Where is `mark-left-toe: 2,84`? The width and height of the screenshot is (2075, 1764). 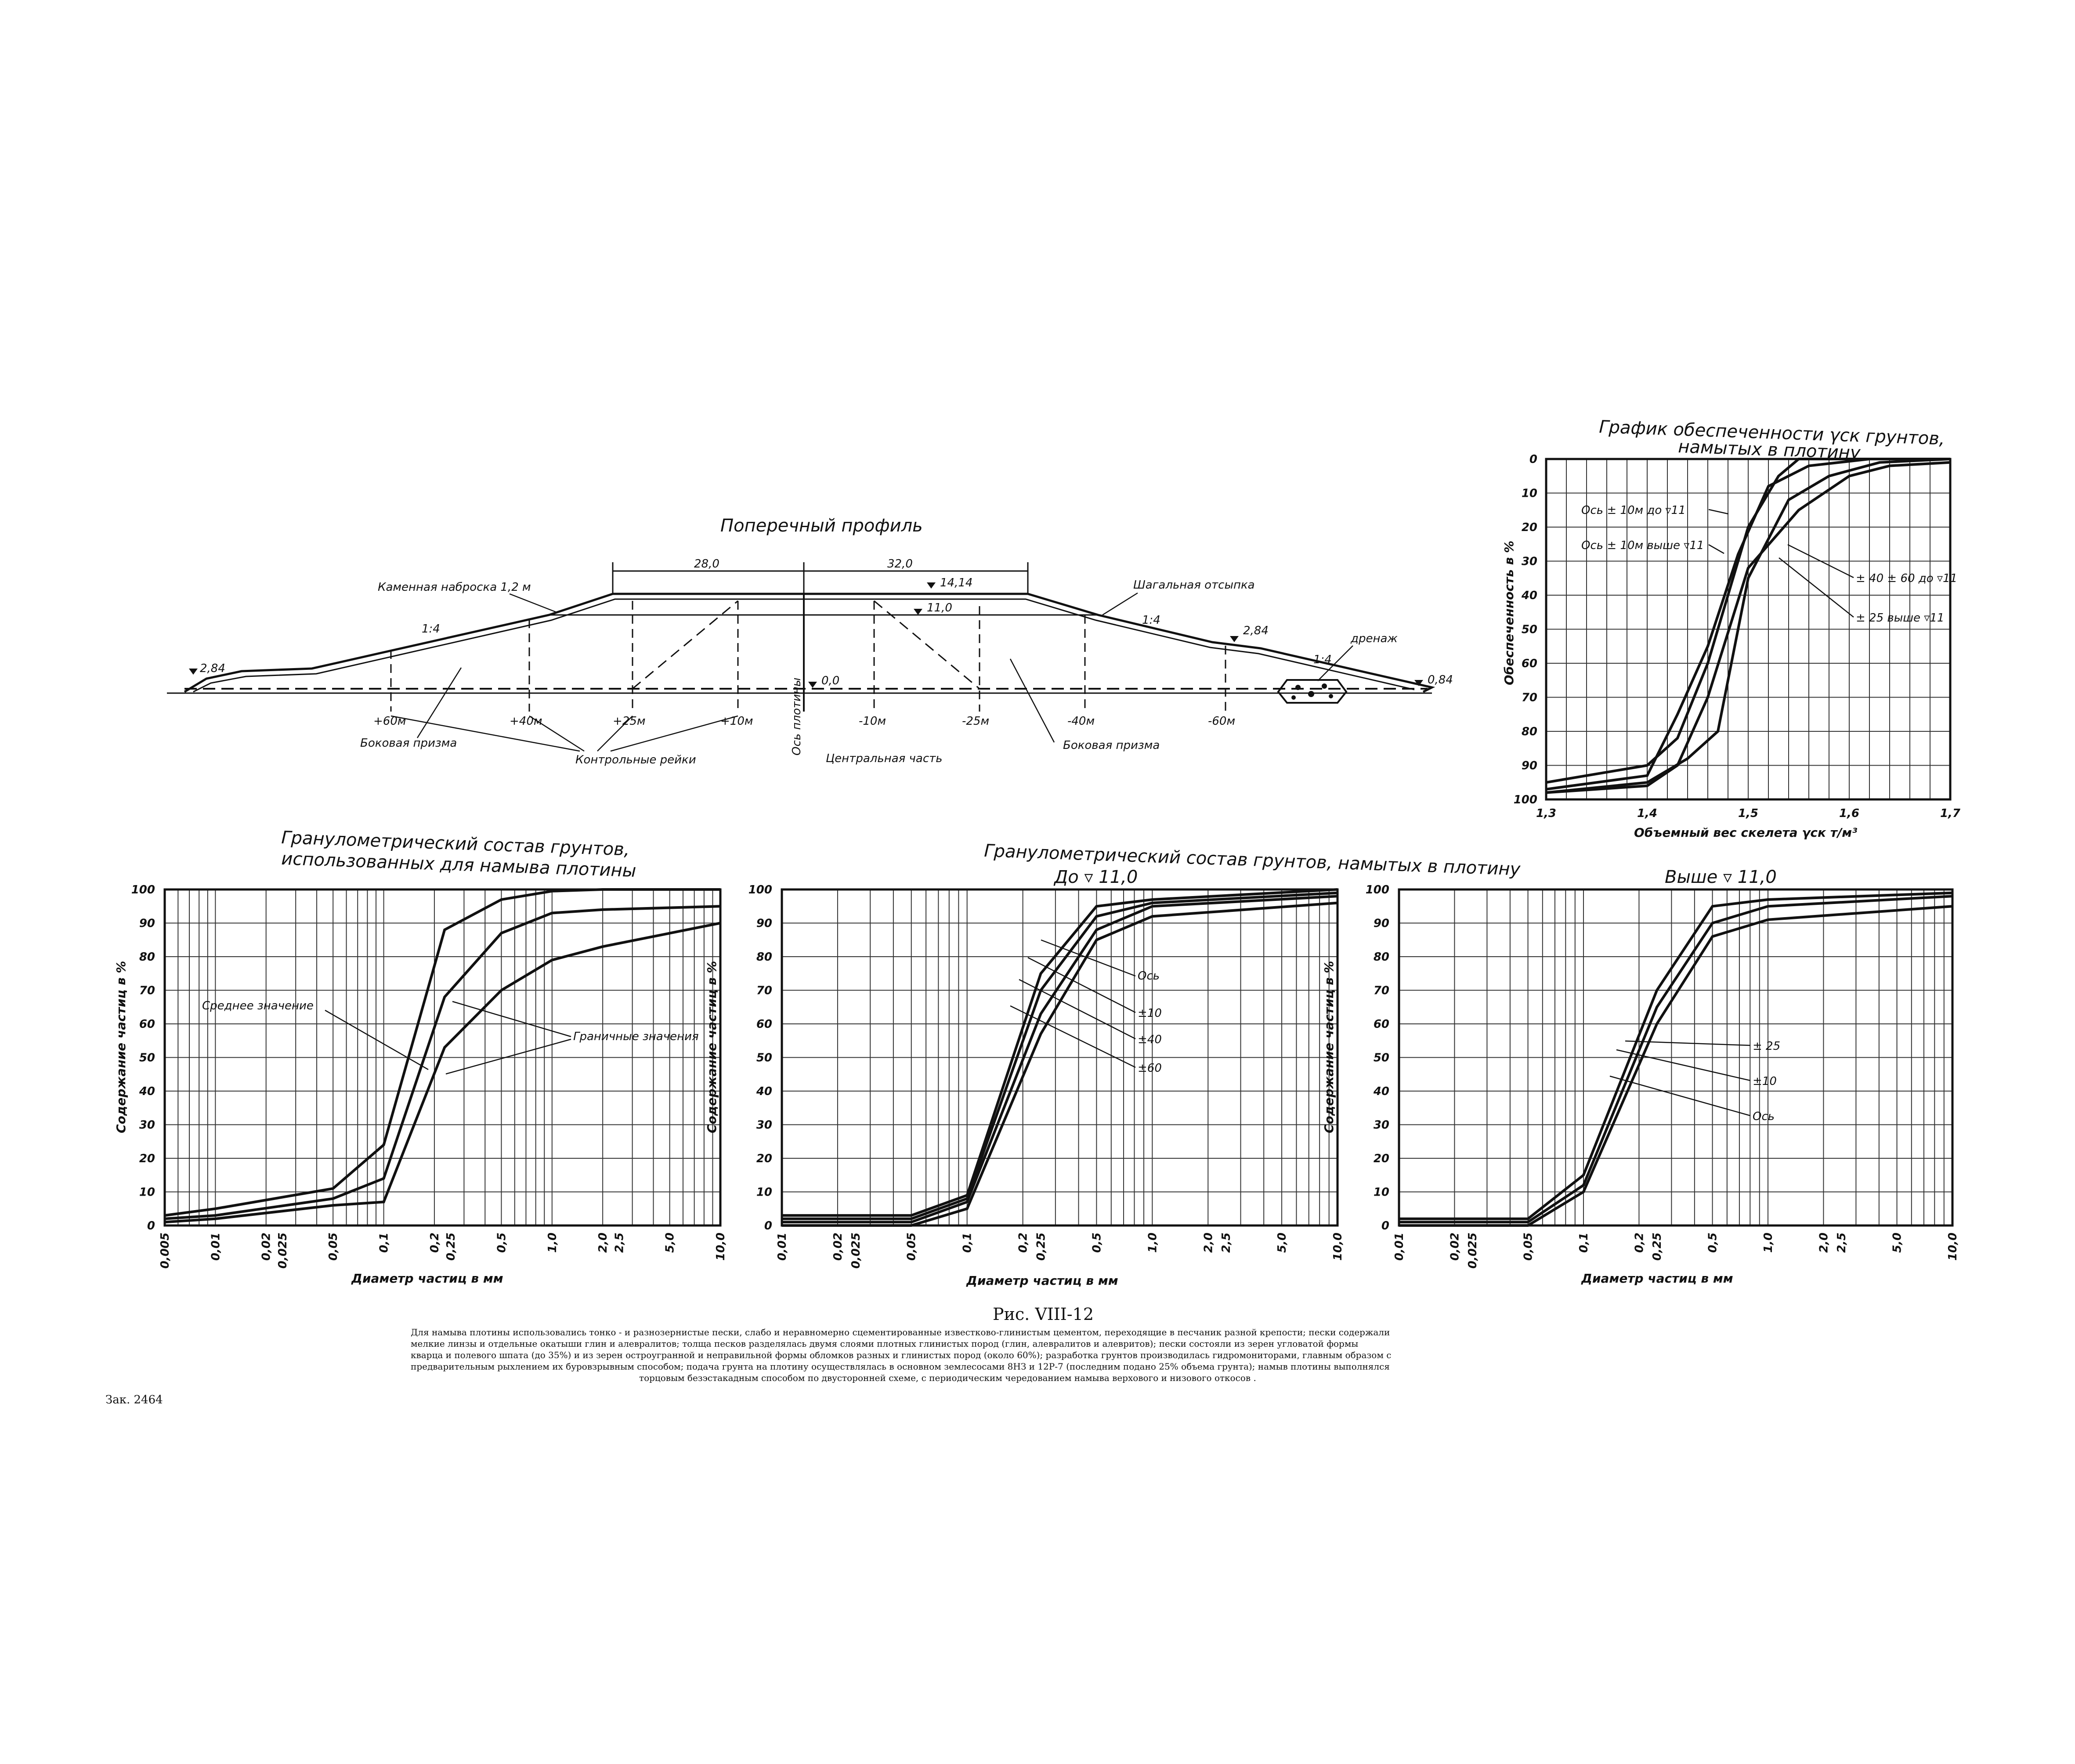 mark-left-toe: 2,84 is located at coordinates (212, 668).